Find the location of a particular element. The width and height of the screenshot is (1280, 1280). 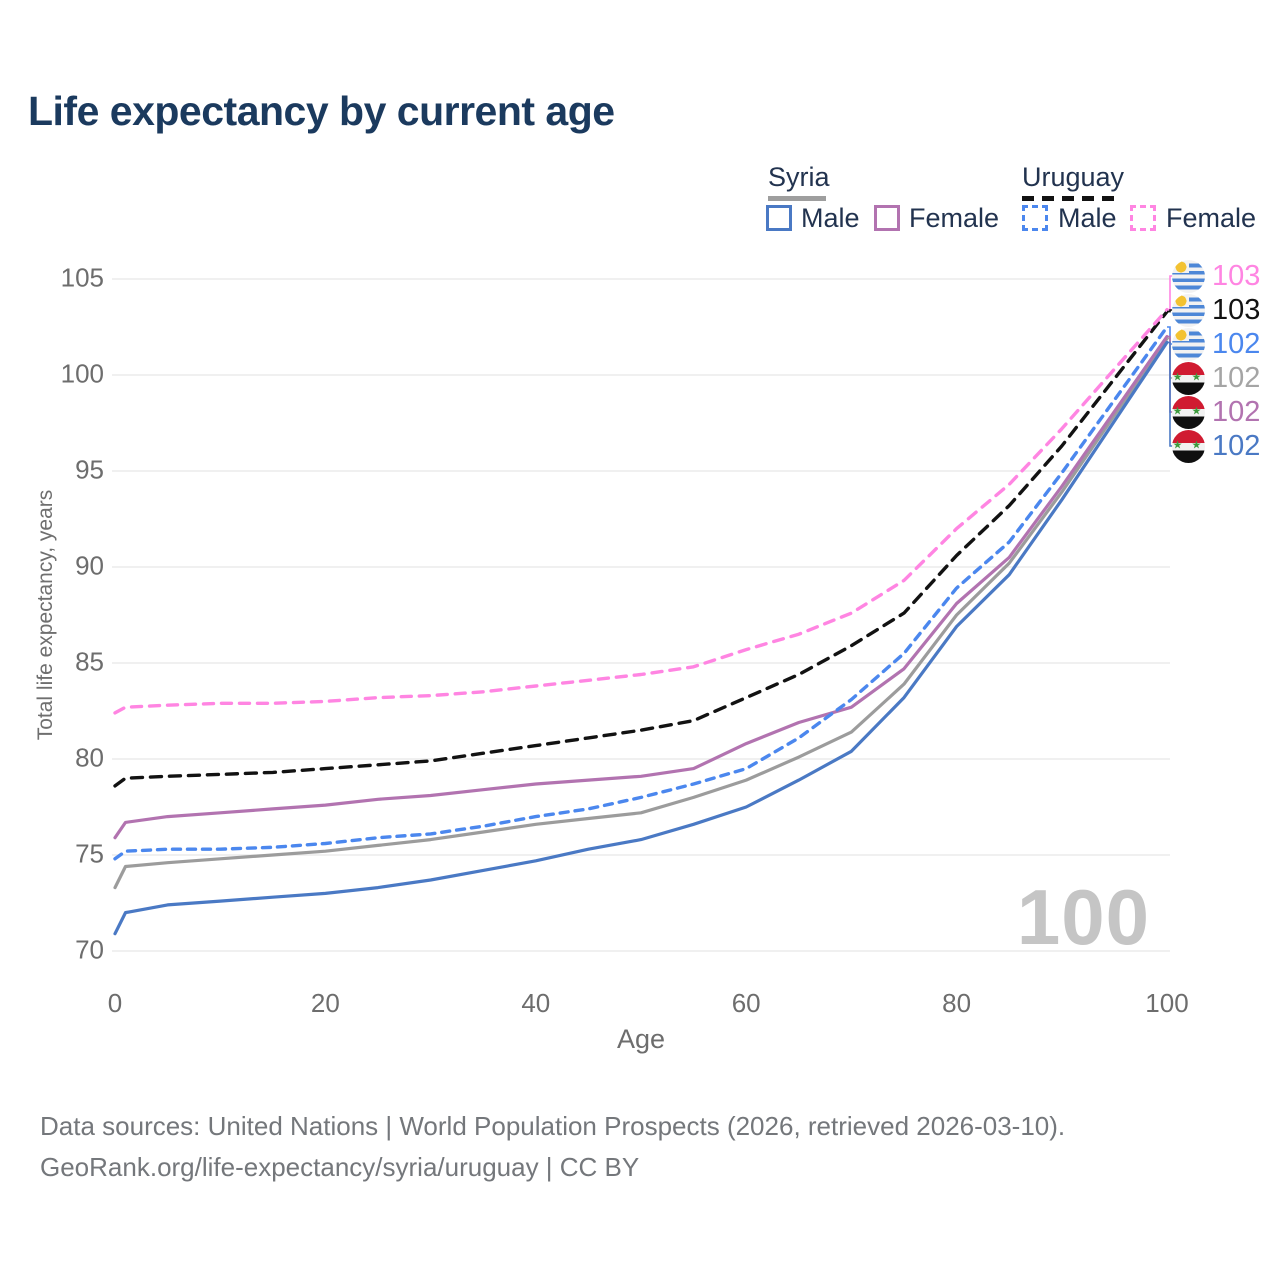

legend-swatch-syria-female is located at coordinates (887, 218).